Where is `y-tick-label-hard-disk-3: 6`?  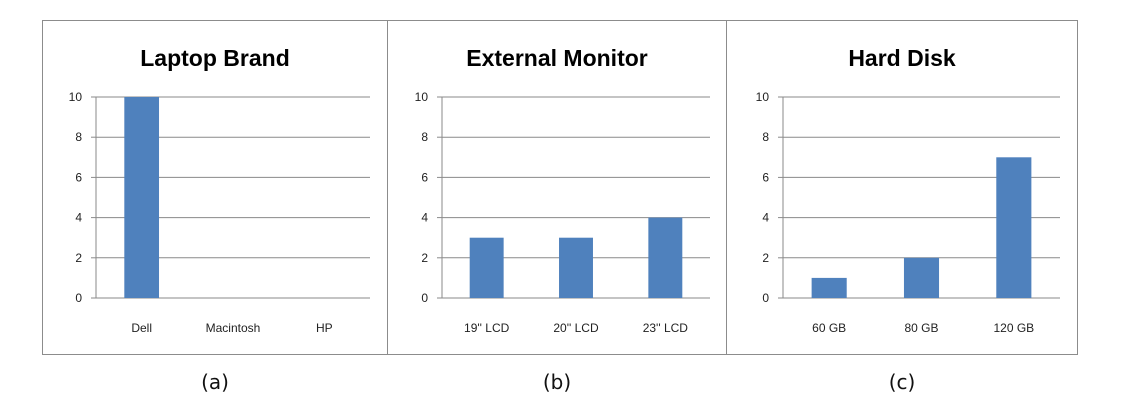 y-tick-label-hard-disk-3: 6 is located at coordinates (765, 177).